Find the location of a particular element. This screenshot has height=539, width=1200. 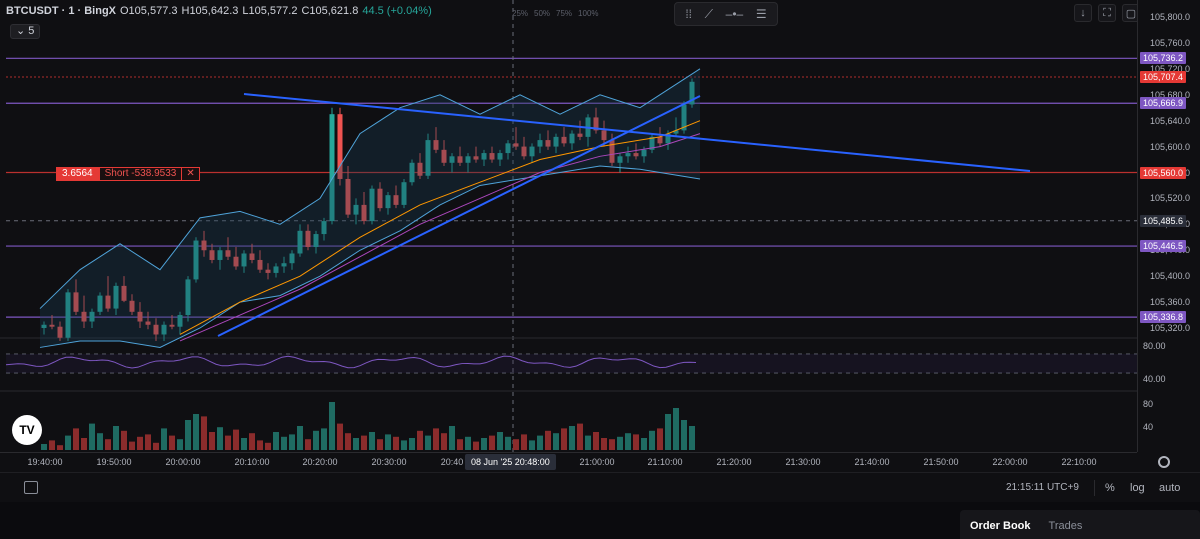

calendar-icon is located at coordinates (31, 487).